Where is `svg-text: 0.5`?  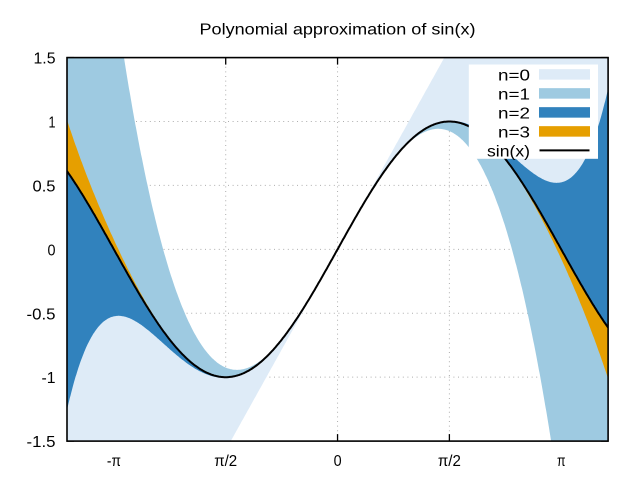
svg-text: 0.5 is located at coordinates (44, 186).